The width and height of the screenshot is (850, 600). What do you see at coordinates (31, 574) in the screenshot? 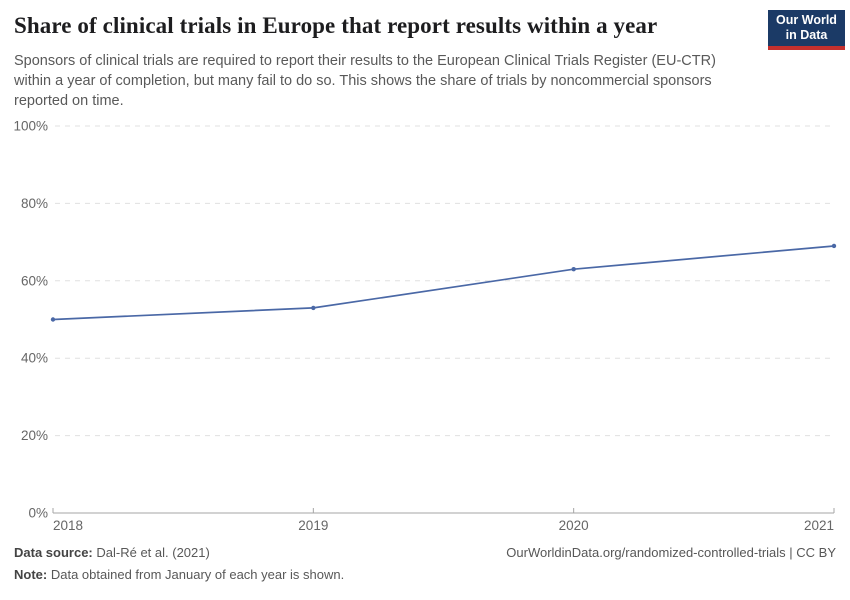
I see `note-label: Note:` at bounding box center [31, 574].